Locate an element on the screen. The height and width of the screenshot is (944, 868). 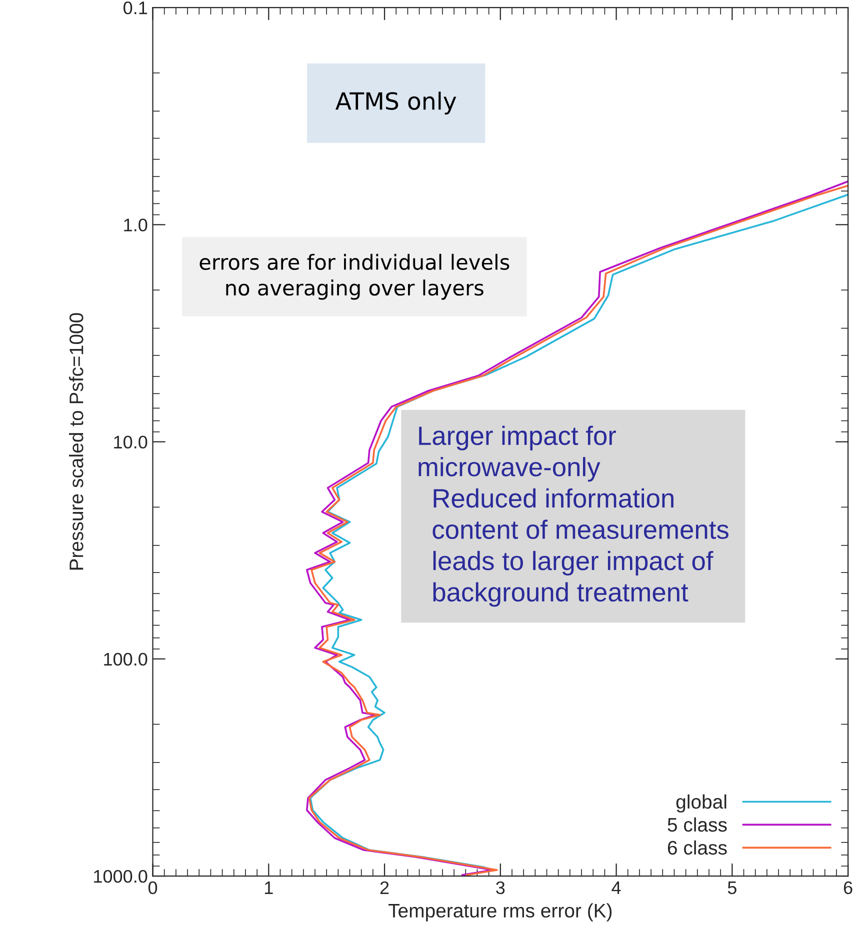
x-axis-title: Temperature rms error (K) is located at coordinates (500, 912).